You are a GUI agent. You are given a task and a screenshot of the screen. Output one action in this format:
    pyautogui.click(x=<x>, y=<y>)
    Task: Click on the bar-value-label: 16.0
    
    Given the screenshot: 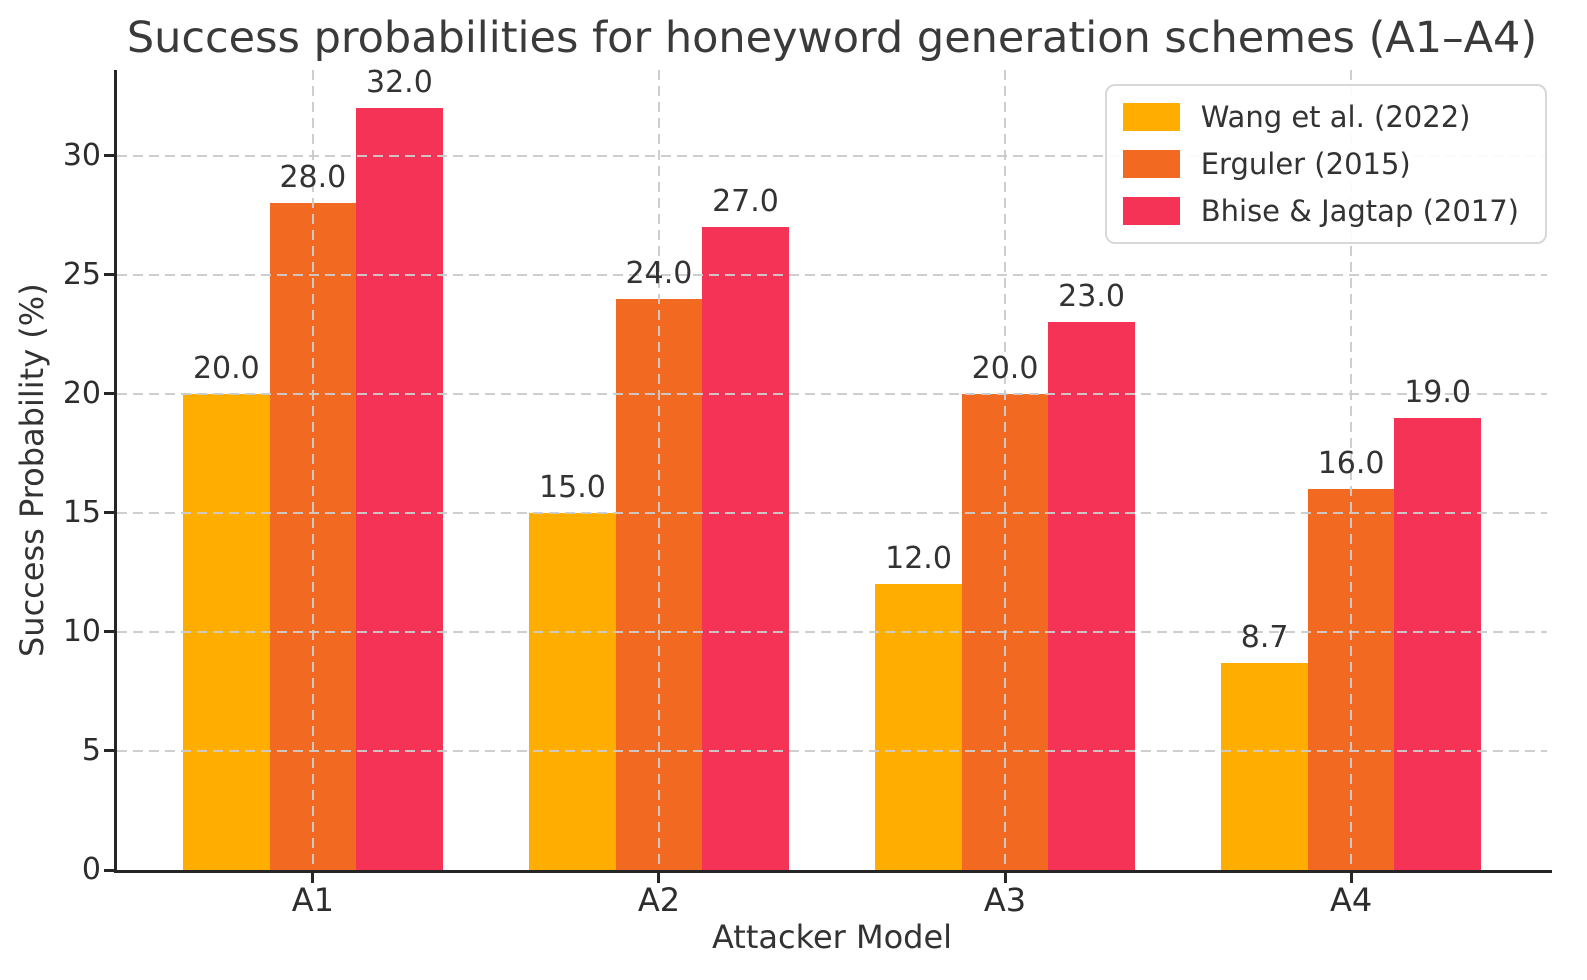 What is the action you would take?
    pyautogui.click(x=1351, y=464)
    